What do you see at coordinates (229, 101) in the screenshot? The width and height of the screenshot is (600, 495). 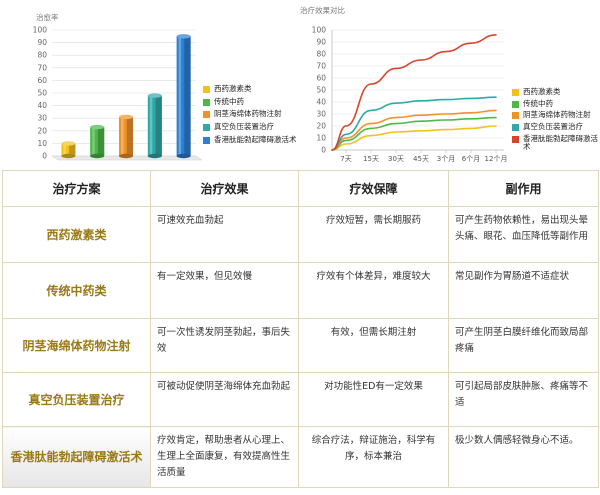 I see `legend-label: 传统中药` at bounding box center [229, 101].